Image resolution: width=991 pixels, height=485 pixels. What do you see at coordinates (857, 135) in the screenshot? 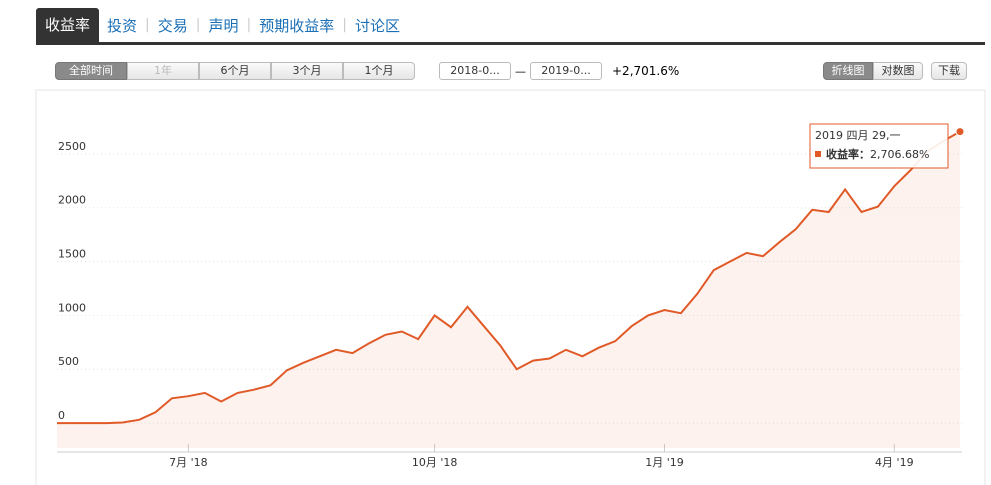
I see `tooltip-title: 2019 四月 29,一` at bounding box center [857, 135].